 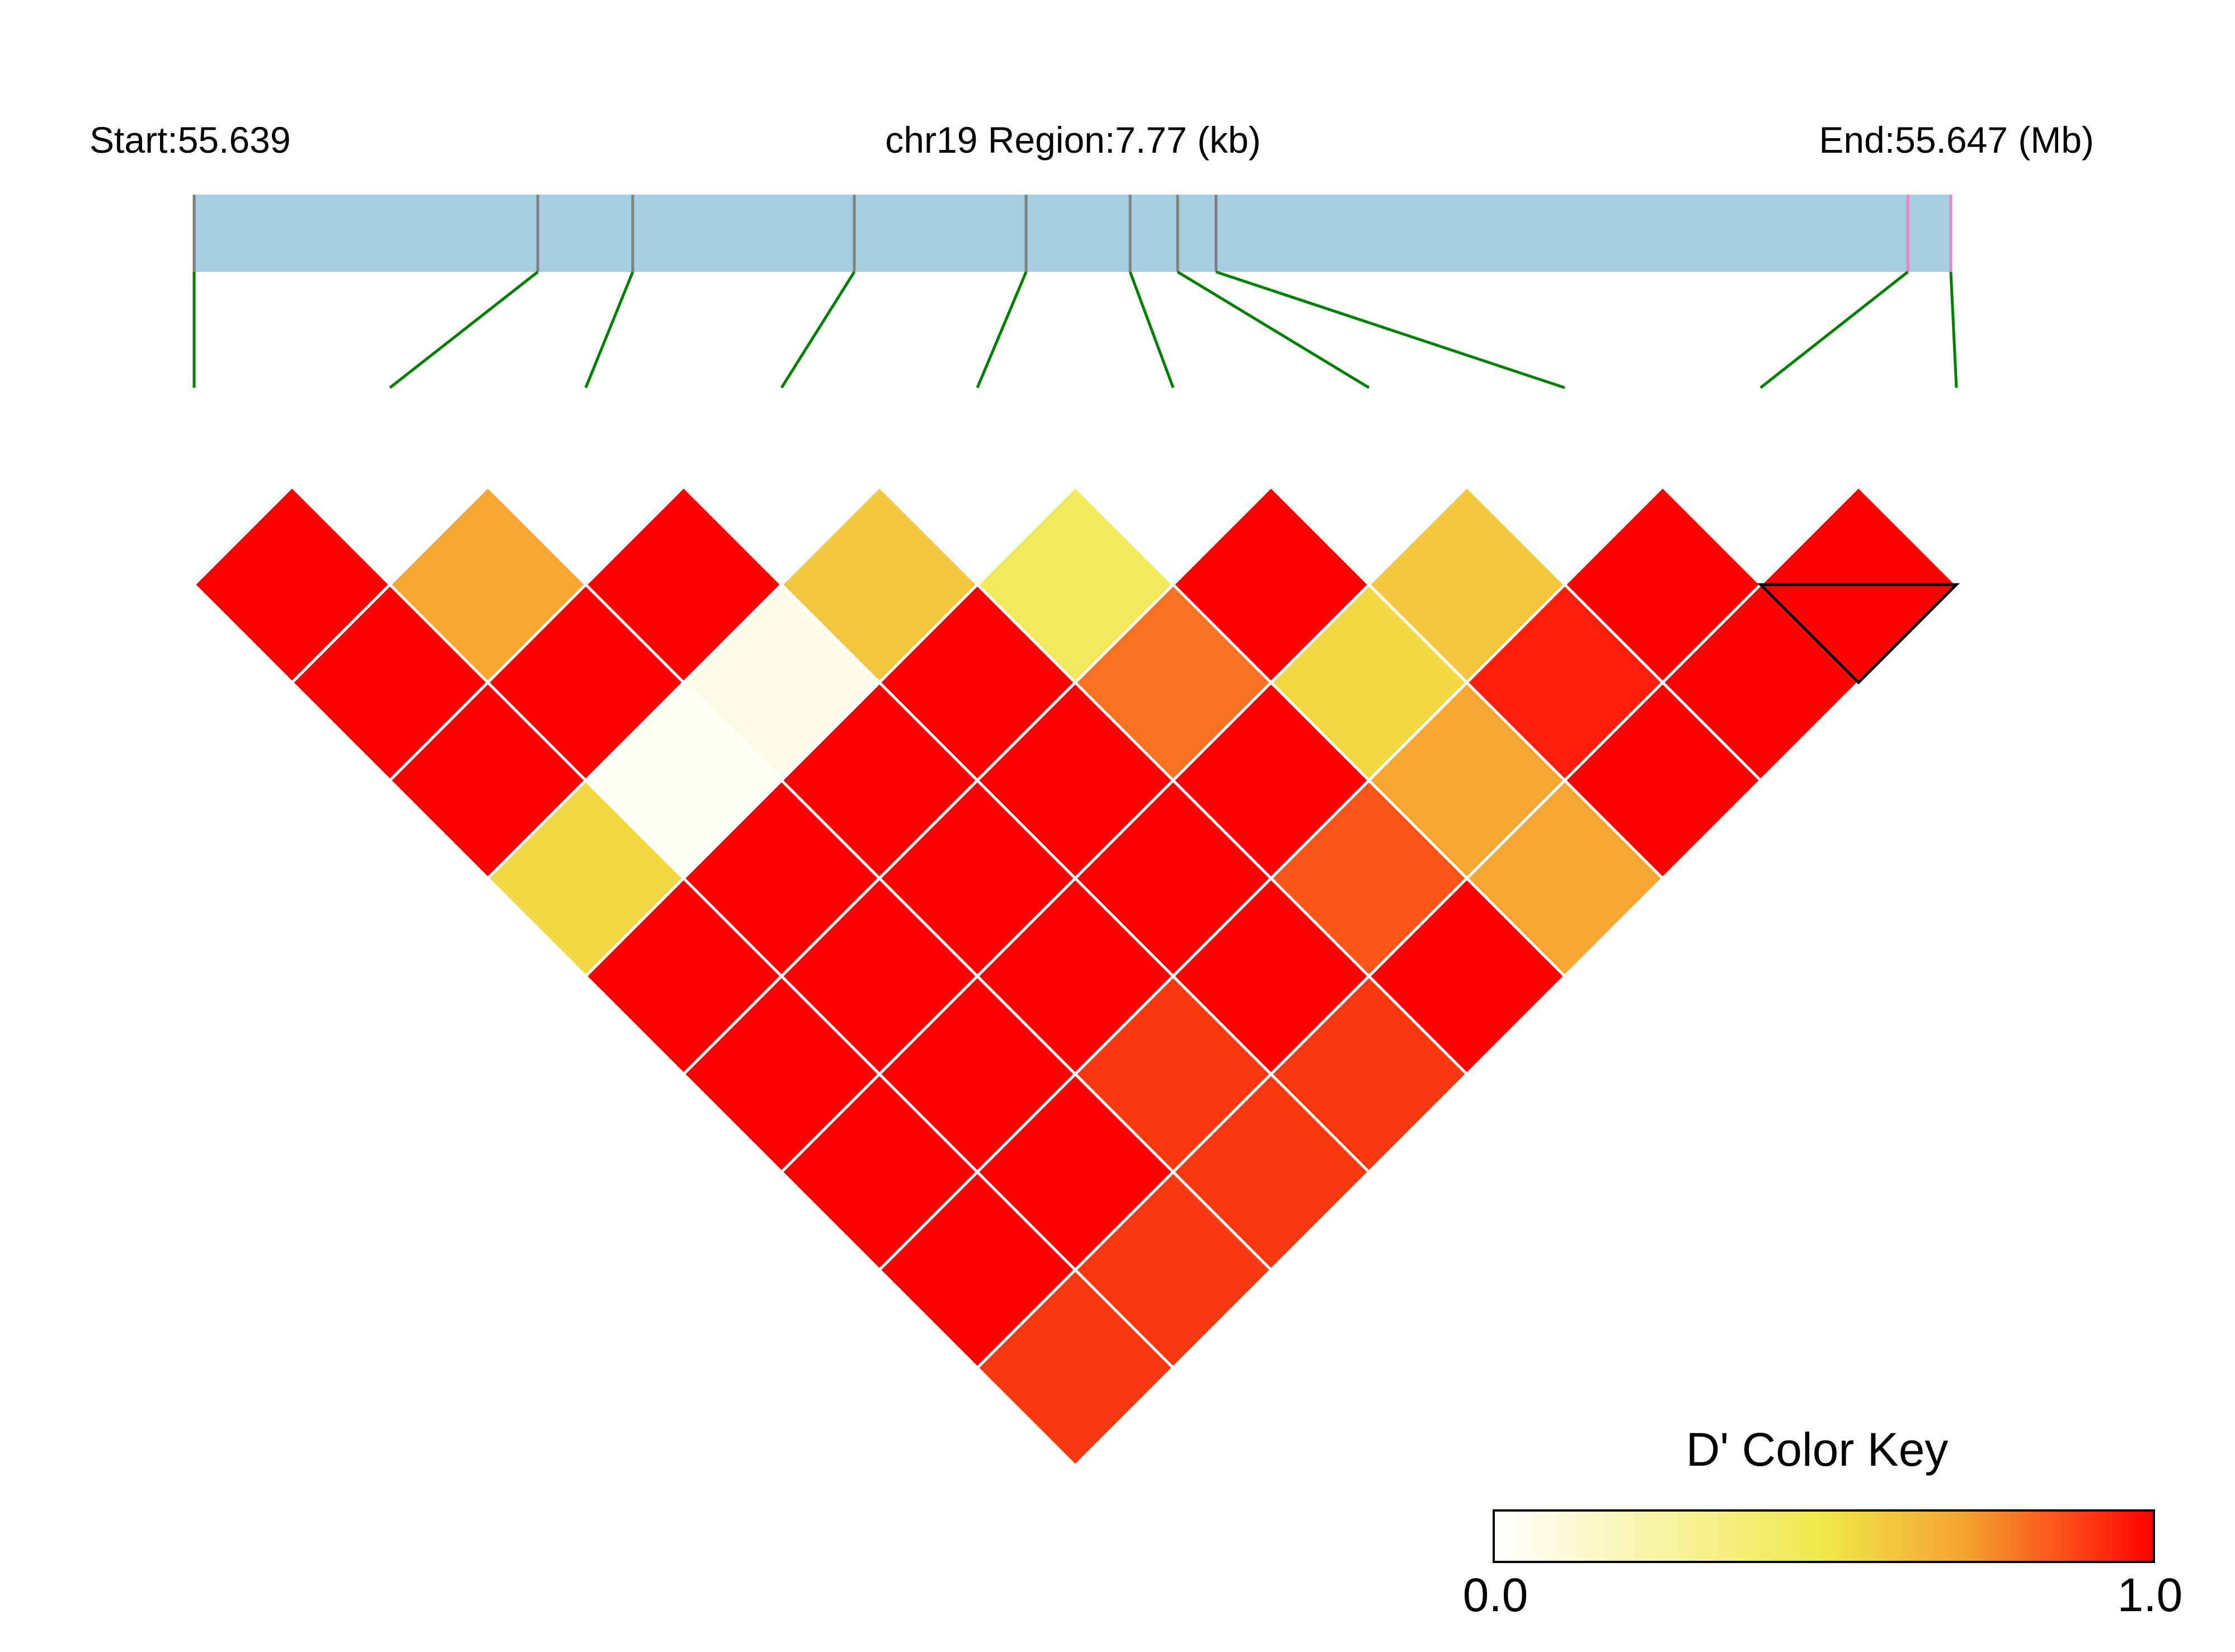 I want to click on region-label: chr19 Region:7.77 (kb), so click(x=1072, y=140).